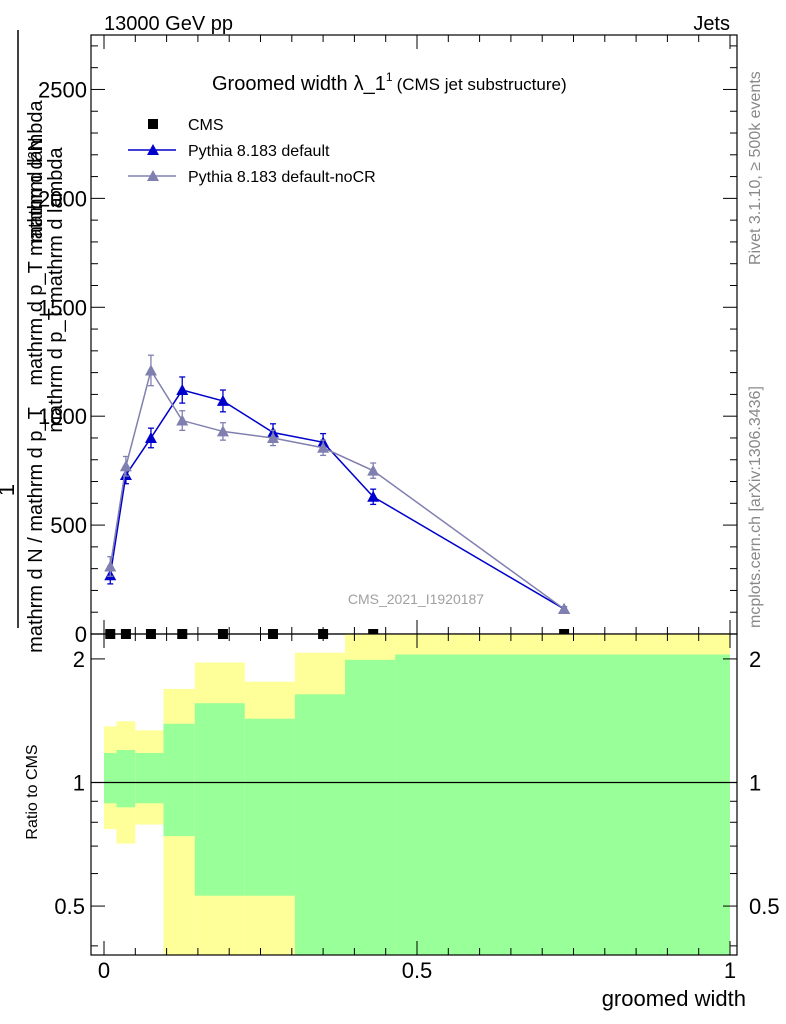 The image size is (786, 1024). Describe the element at coordinates (79, 782) in the screenshot. I see `ratio-y-tick-label: 1` at that location.